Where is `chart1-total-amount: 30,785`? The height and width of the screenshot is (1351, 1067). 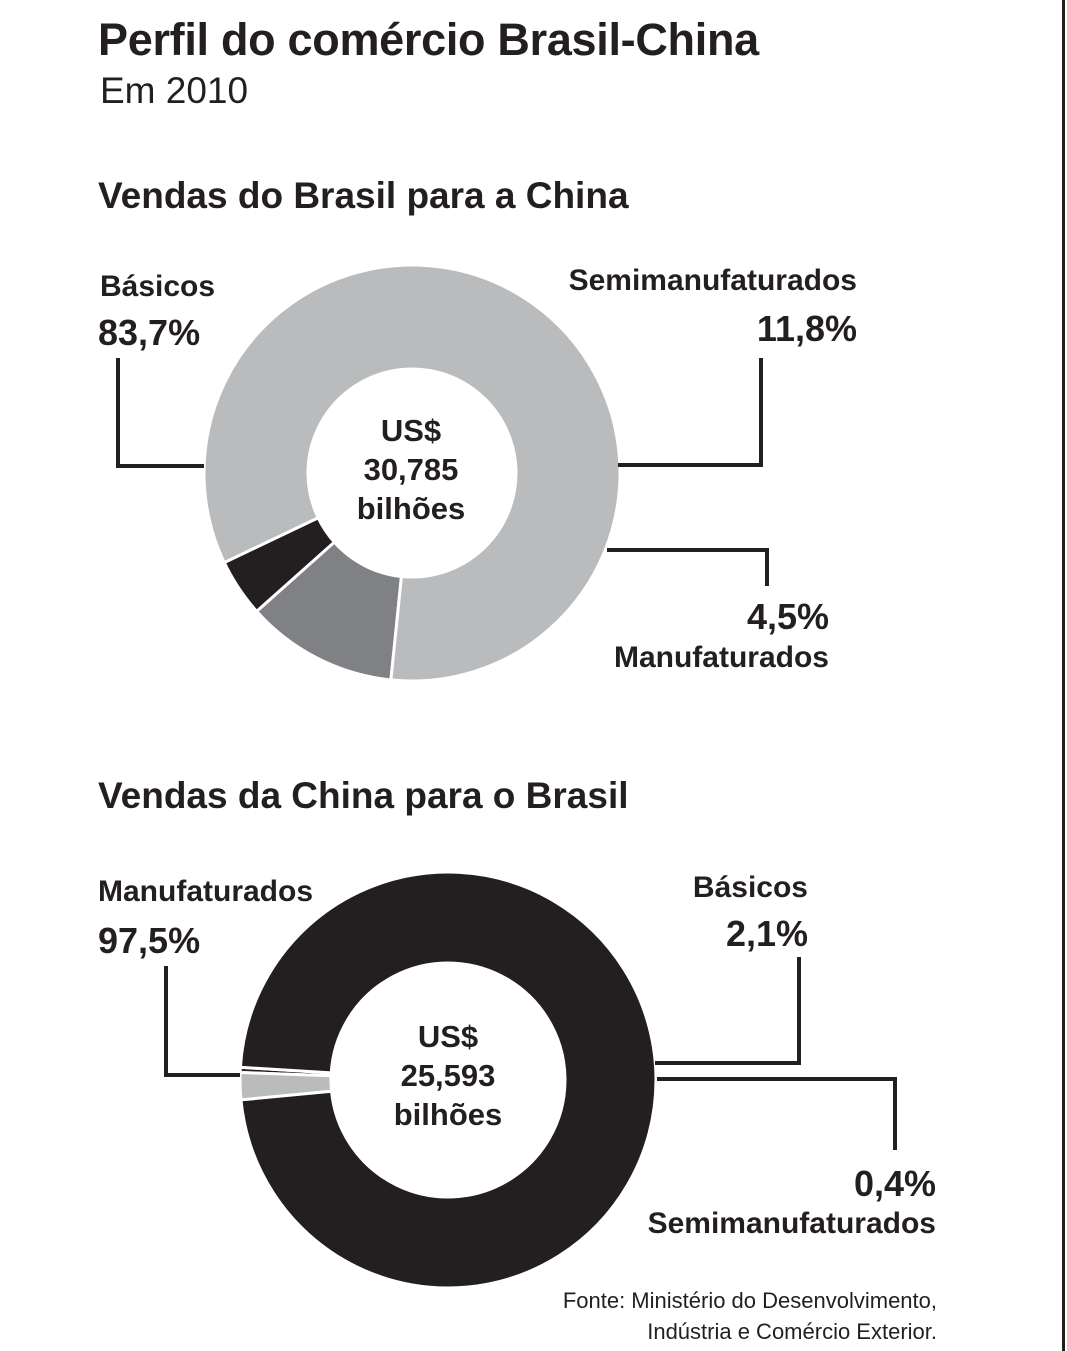
chart1-total-amount: 30,785 is located at coordinates (411, 469).